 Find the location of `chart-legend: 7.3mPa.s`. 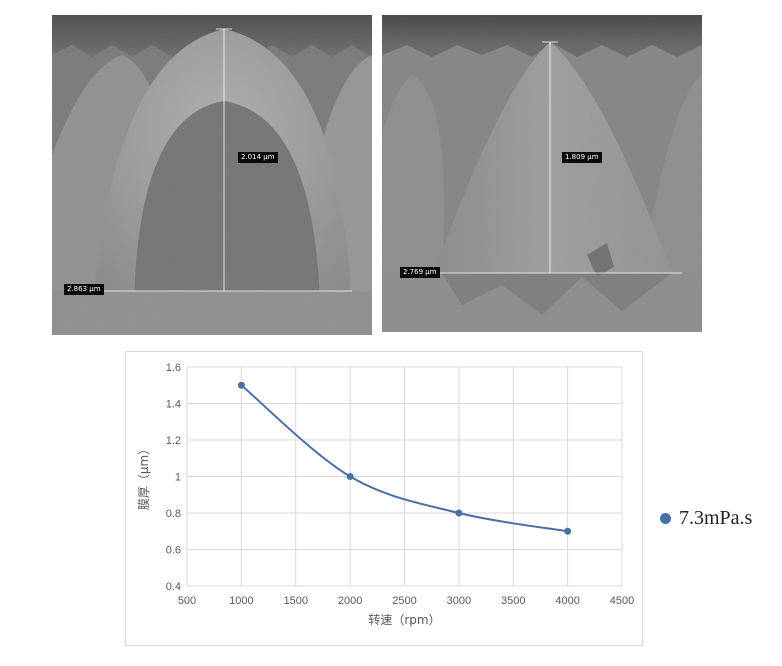

chart-legend: 7.3mPa.s is located at coordinates (706, 518).